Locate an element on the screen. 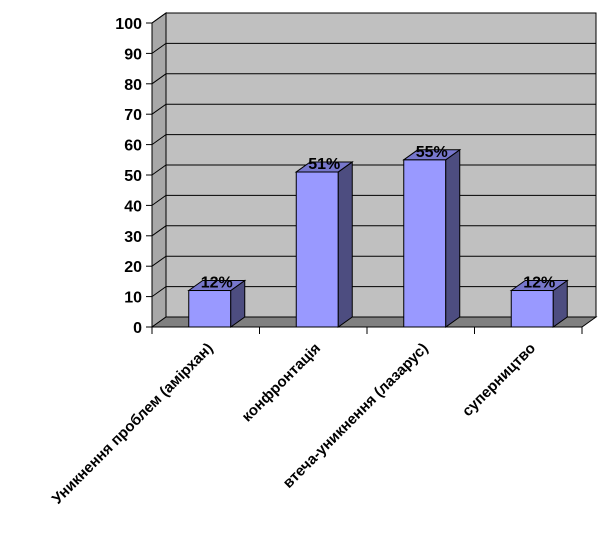 The width and height of the screenshot is (613, 536). y-tick-label: 90 is located at coordinates (133, 54).